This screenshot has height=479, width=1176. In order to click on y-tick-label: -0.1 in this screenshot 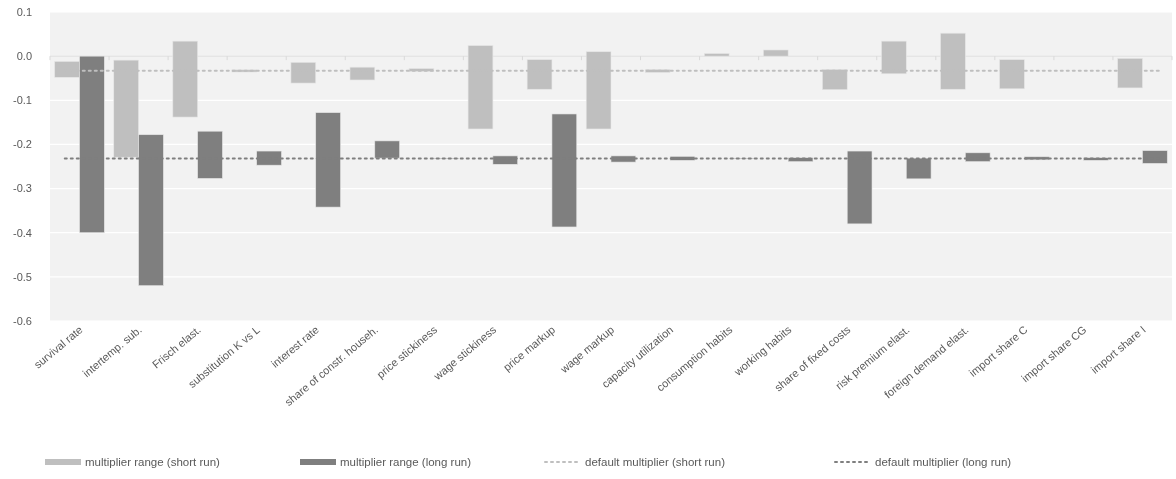, I will do `click(22, 100)`.